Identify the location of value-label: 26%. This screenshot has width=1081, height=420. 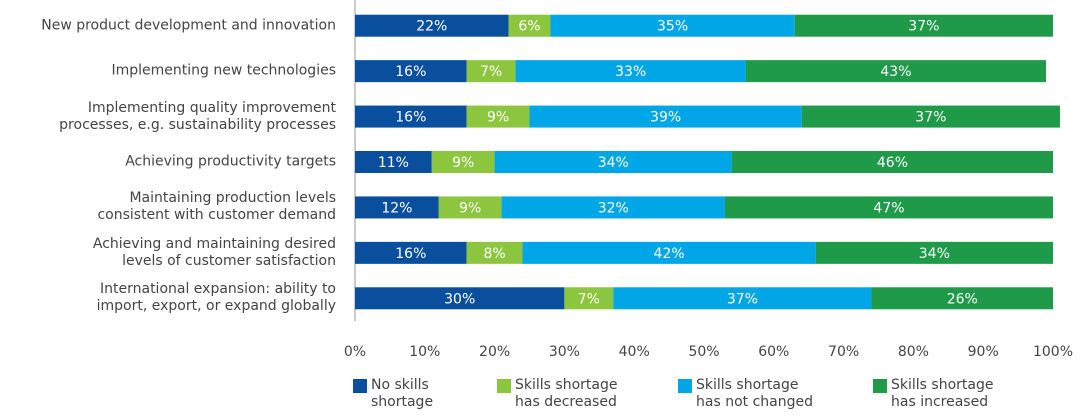
(962, 299).